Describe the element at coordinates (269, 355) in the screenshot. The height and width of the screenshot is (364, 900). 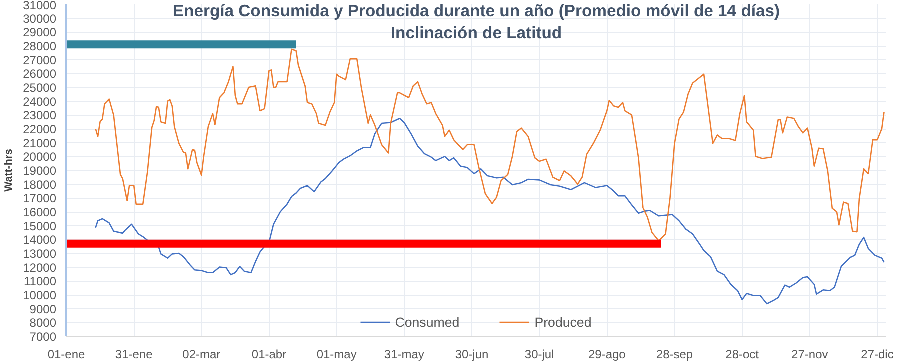
I see `x-tick-label: 01-abr` at that location.